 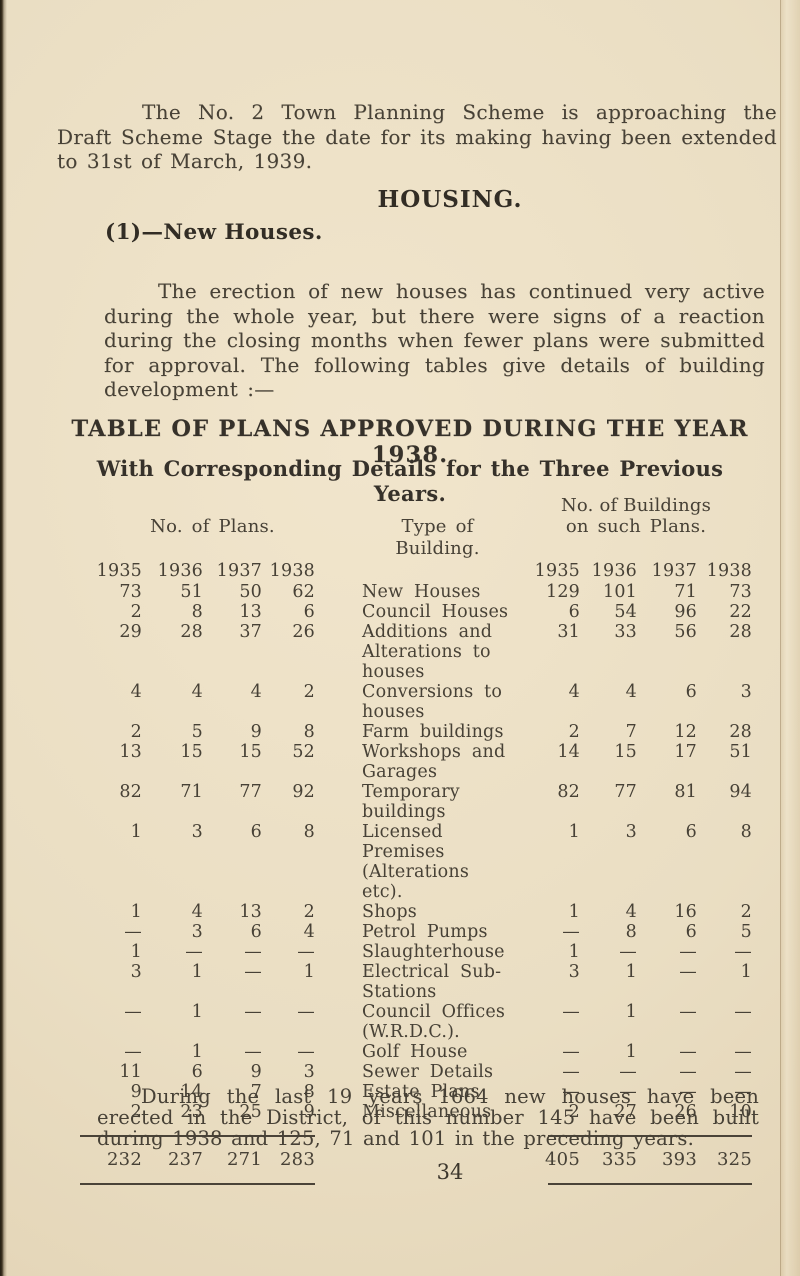 What do you see at coordinates (433, 952) in the screenshot?
I see `building-type-cell: Slaughterhouse` at bounding box center [433, 952].